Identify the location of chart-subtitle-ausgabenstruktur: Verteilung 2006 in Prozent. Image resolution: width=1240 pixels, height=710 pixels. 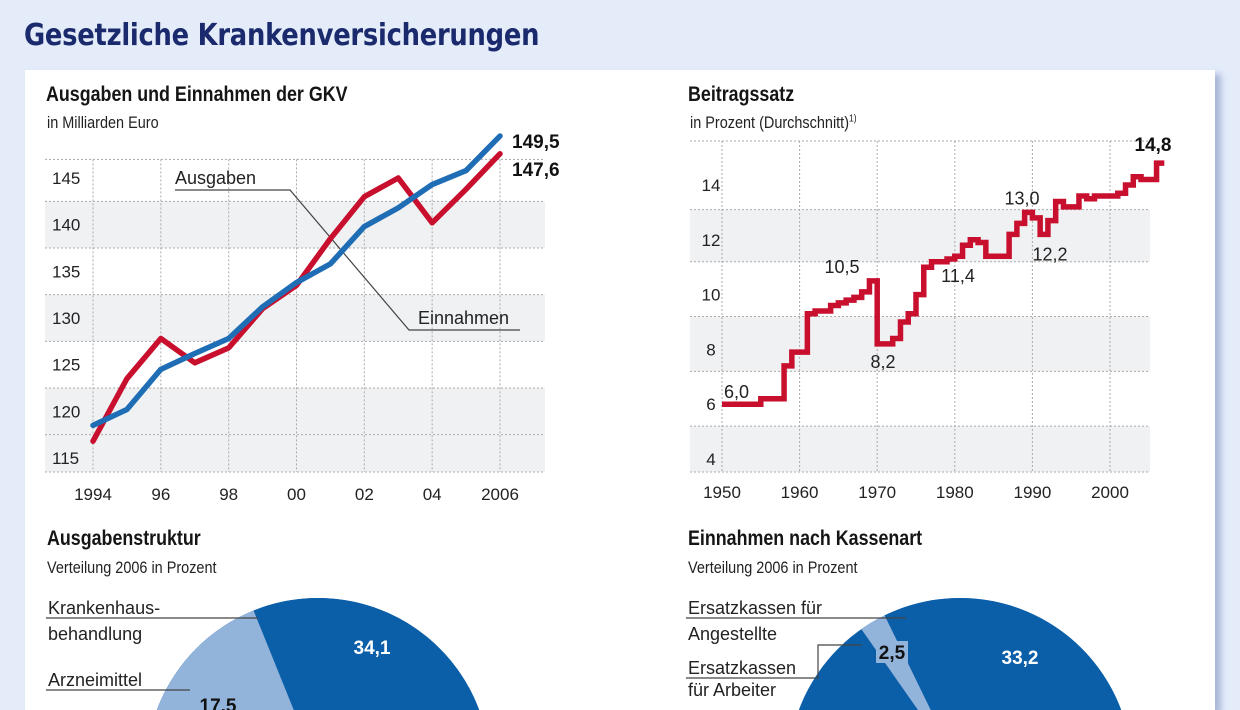
(132, 567).